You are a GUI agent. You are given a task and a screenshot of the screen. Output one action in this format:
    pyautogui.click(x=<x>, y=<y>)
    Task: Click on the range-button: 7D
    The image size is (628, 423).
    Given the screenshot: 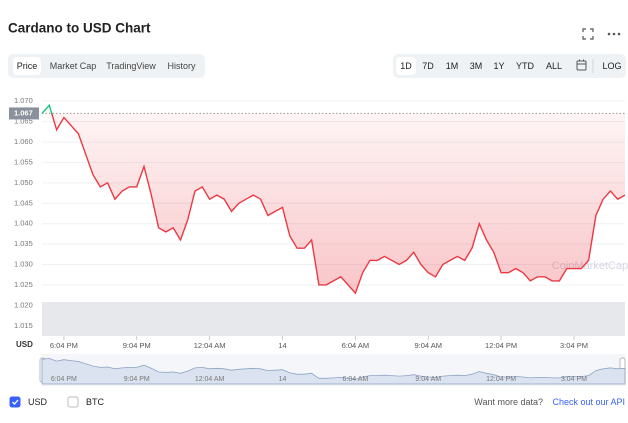 What is the action you would take?
    pyautogui.click(x=428, y=66)
    